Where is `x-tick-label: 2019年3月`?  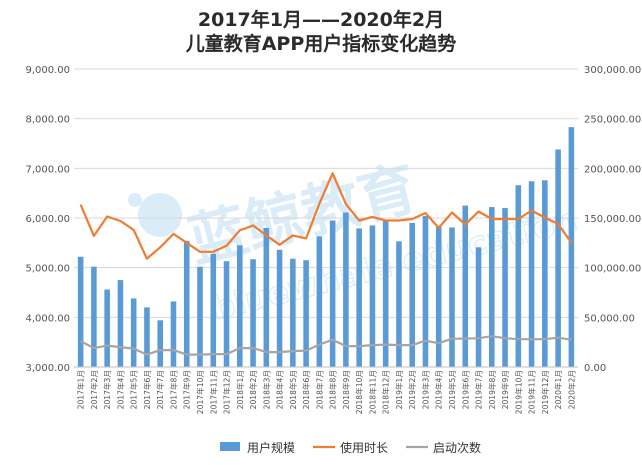
x-tick-label: 2019年3月 is located at coordinates (425, 389).